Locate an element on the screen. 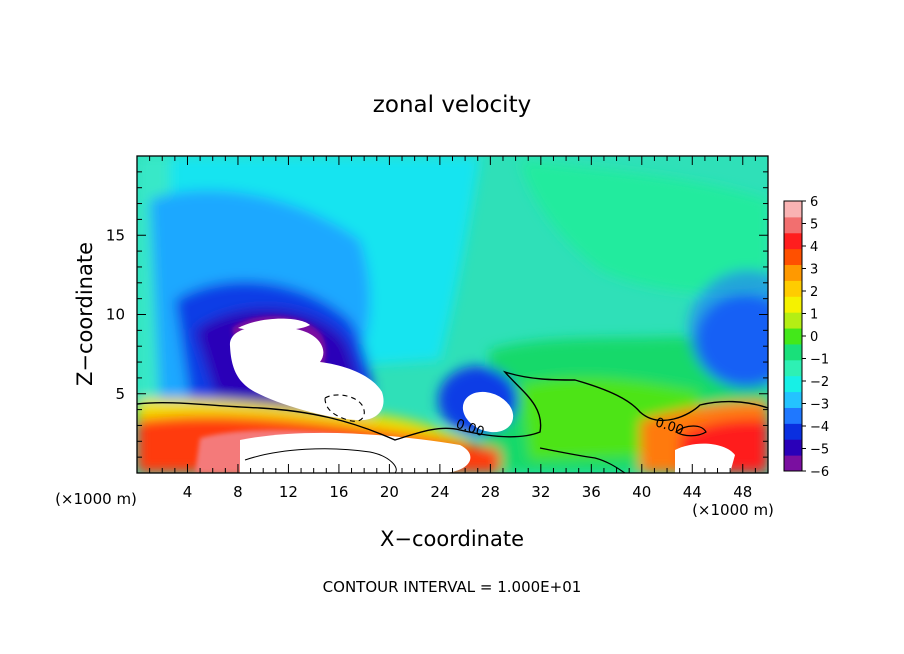 This screenshot has height=654, width=904. y-tick-label: 5 is located at coordinates (120, 394).